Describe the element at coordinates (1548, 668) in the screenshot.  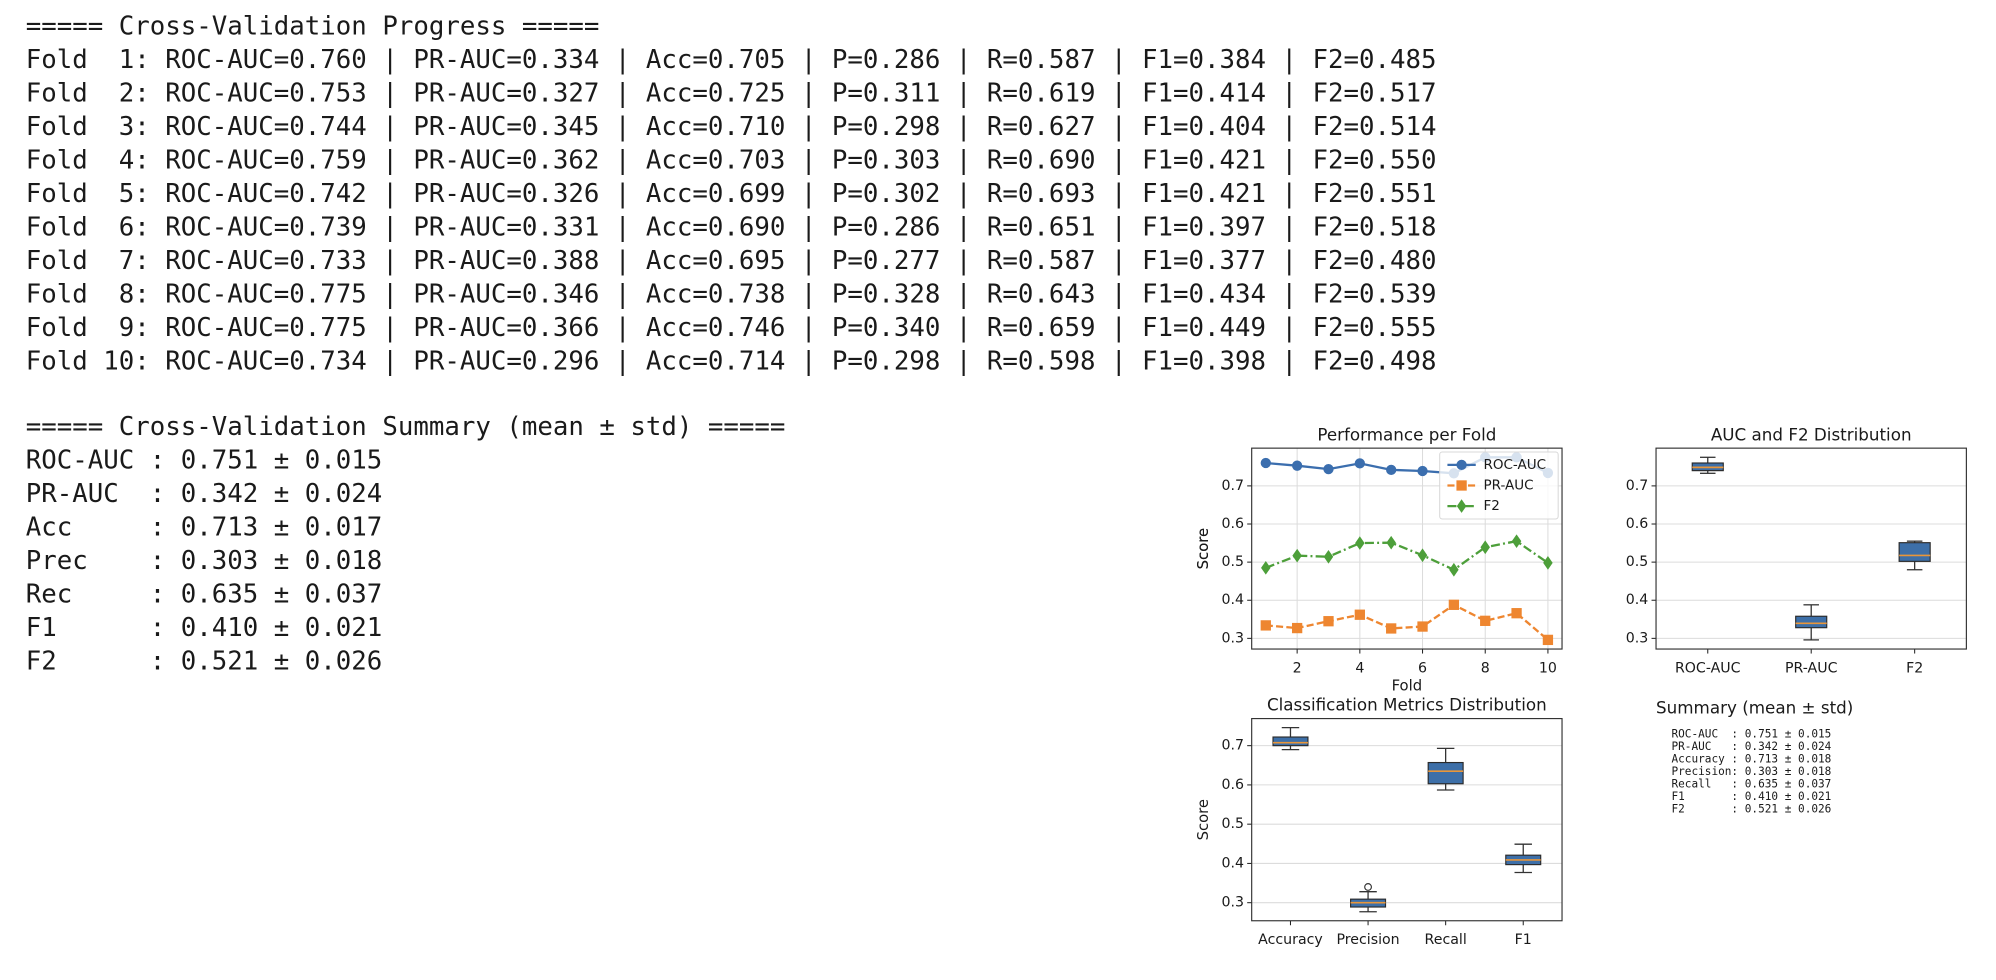
I see `x-tick-label: 10` at that location.